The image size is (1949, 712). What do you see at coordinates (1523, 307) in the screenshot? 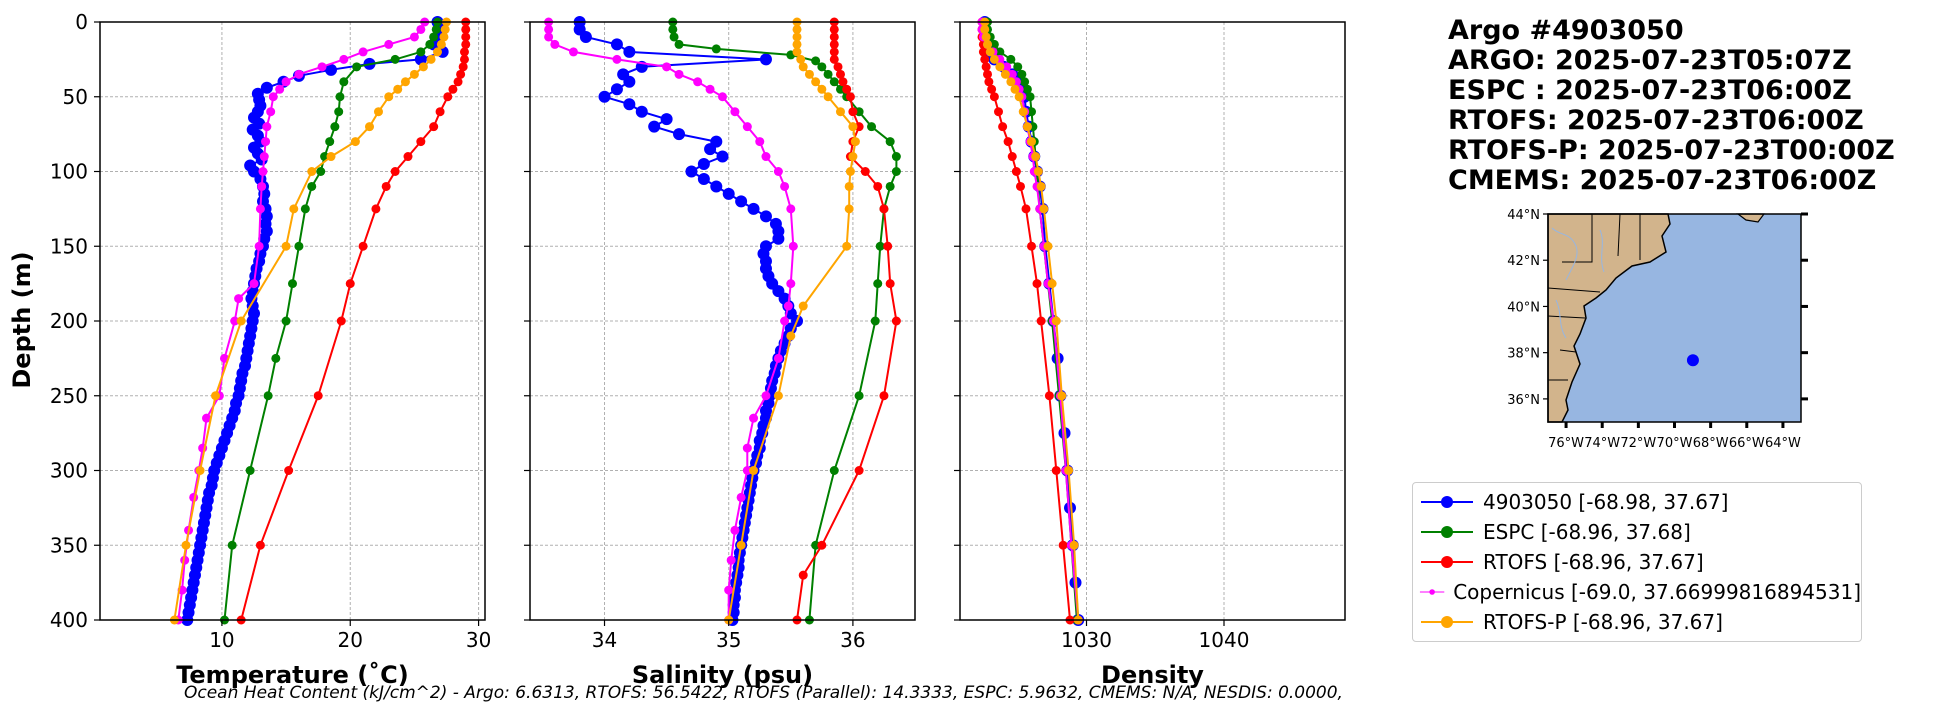
I see `map-lat-label: 40°N` at bounding box center [1523, 307].